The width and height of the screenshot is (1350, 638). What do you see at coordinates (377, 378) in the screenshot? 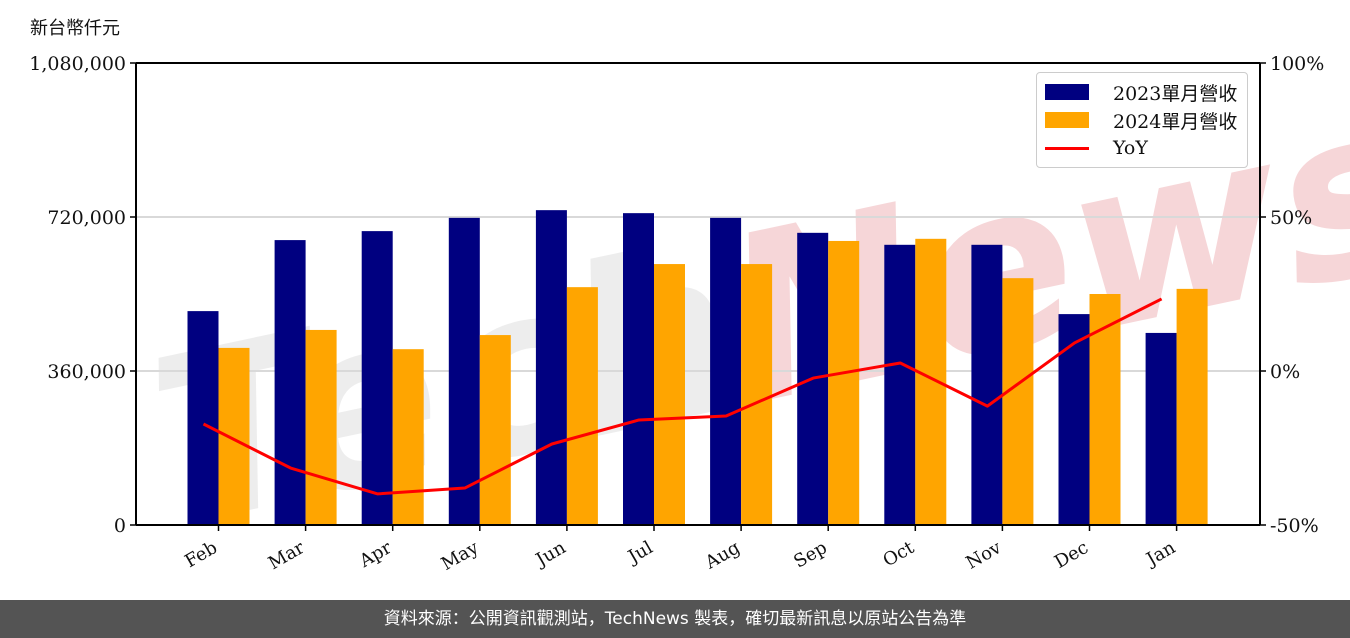
I see `bar-2023-apr` at bounding box center [377, 378].